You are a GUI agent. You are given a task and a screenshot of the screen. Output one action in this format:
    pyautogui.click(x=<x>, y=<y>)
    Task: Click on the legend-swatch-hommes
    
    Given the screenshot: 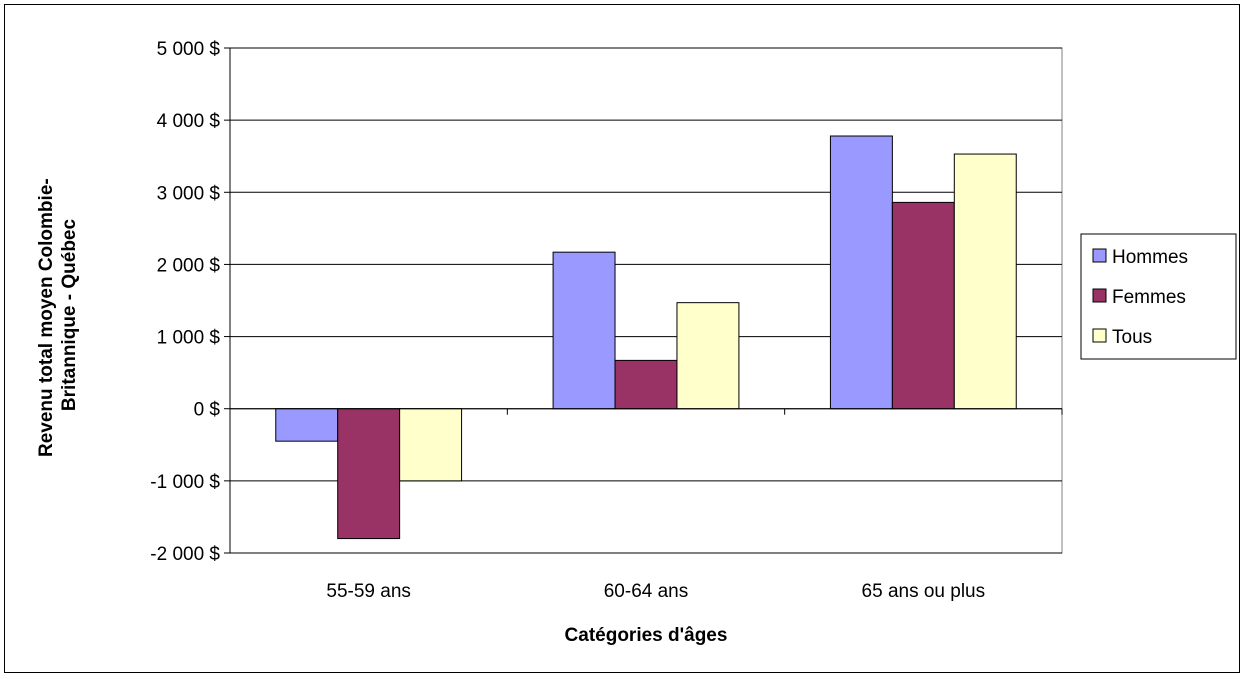 What is the action you would take?
    pyautogui.click(x=1099, y=255)
    